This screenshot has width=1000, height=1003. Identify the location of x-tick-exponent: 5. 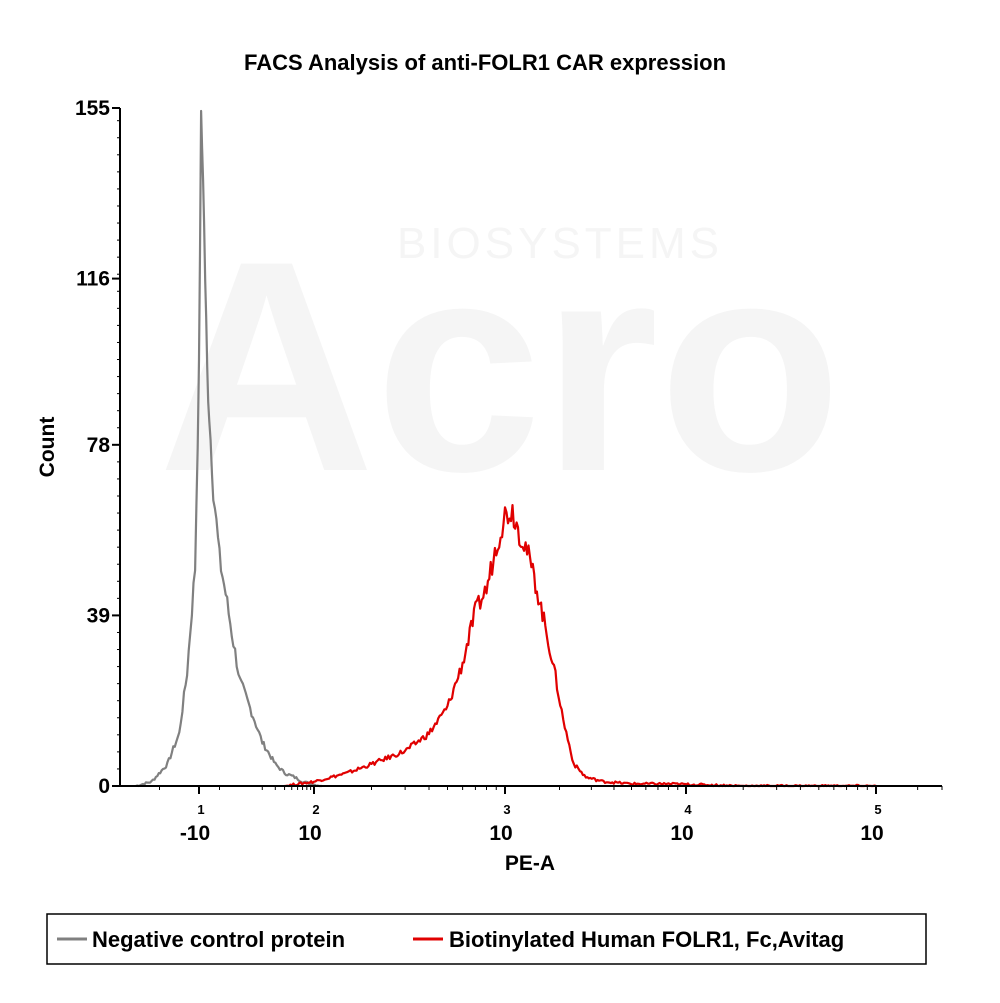
(877, 809).